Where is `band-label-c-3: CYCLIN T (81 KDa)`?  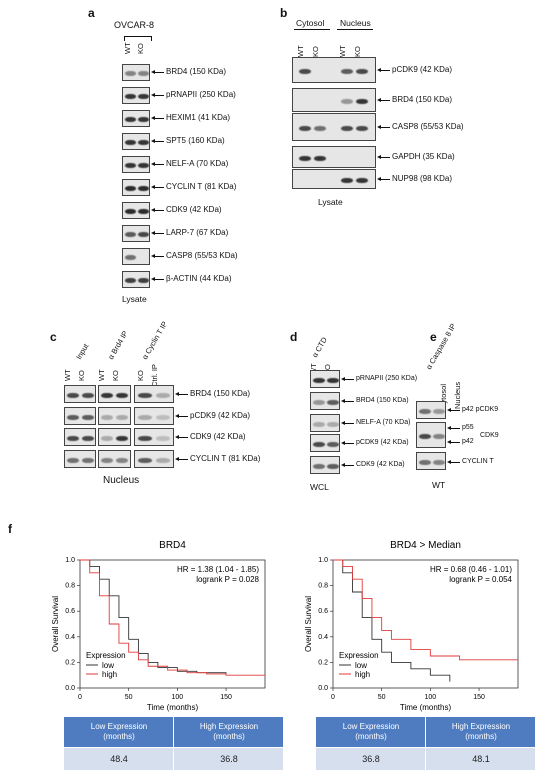 band-label-c-3: CYCLIN T (81 KDa) is located at coordinates (225, 458).